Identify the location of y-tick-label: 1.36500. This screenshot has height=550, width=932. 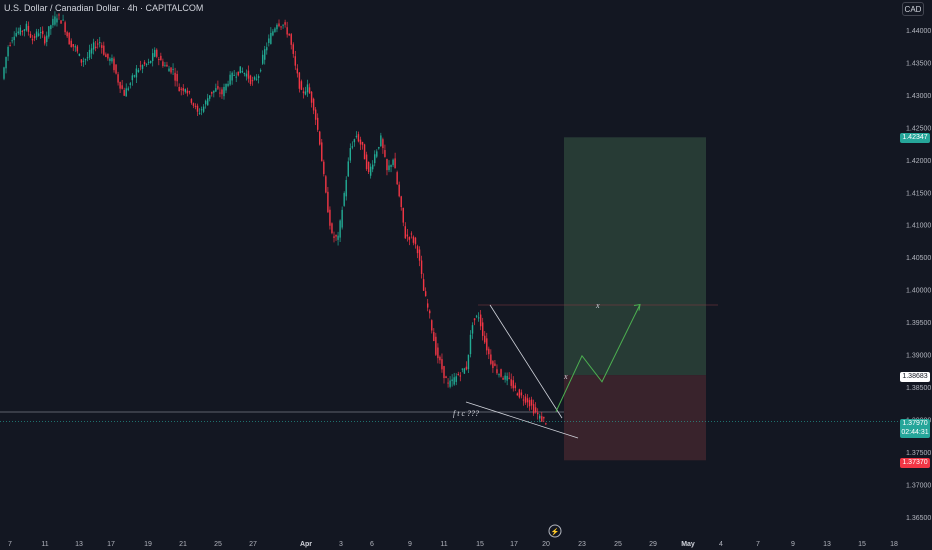
(918, 518).